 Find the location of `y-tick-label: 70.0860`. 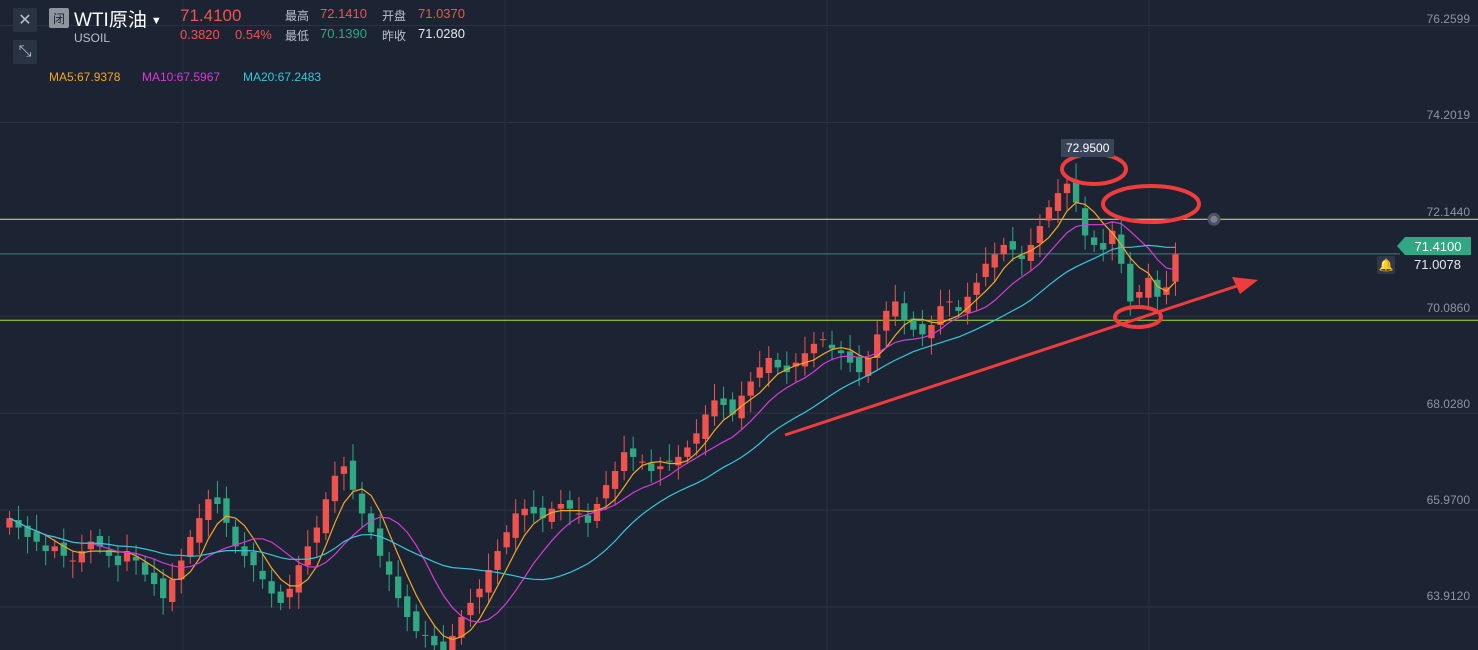

y-tick-label: 70.0860 is located at coordinates (1448, 308).